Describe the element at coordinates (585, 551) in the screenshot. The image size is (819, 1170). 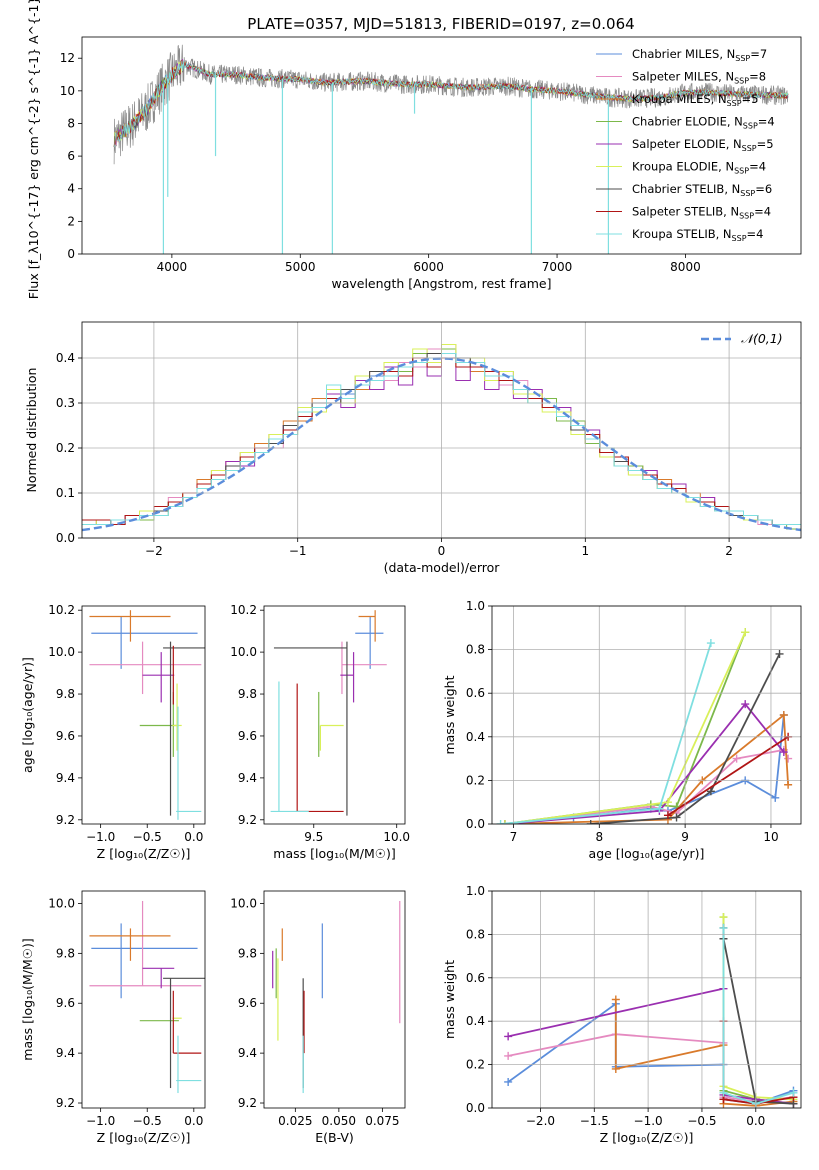
I see `x-tick-label: 1` at that location.